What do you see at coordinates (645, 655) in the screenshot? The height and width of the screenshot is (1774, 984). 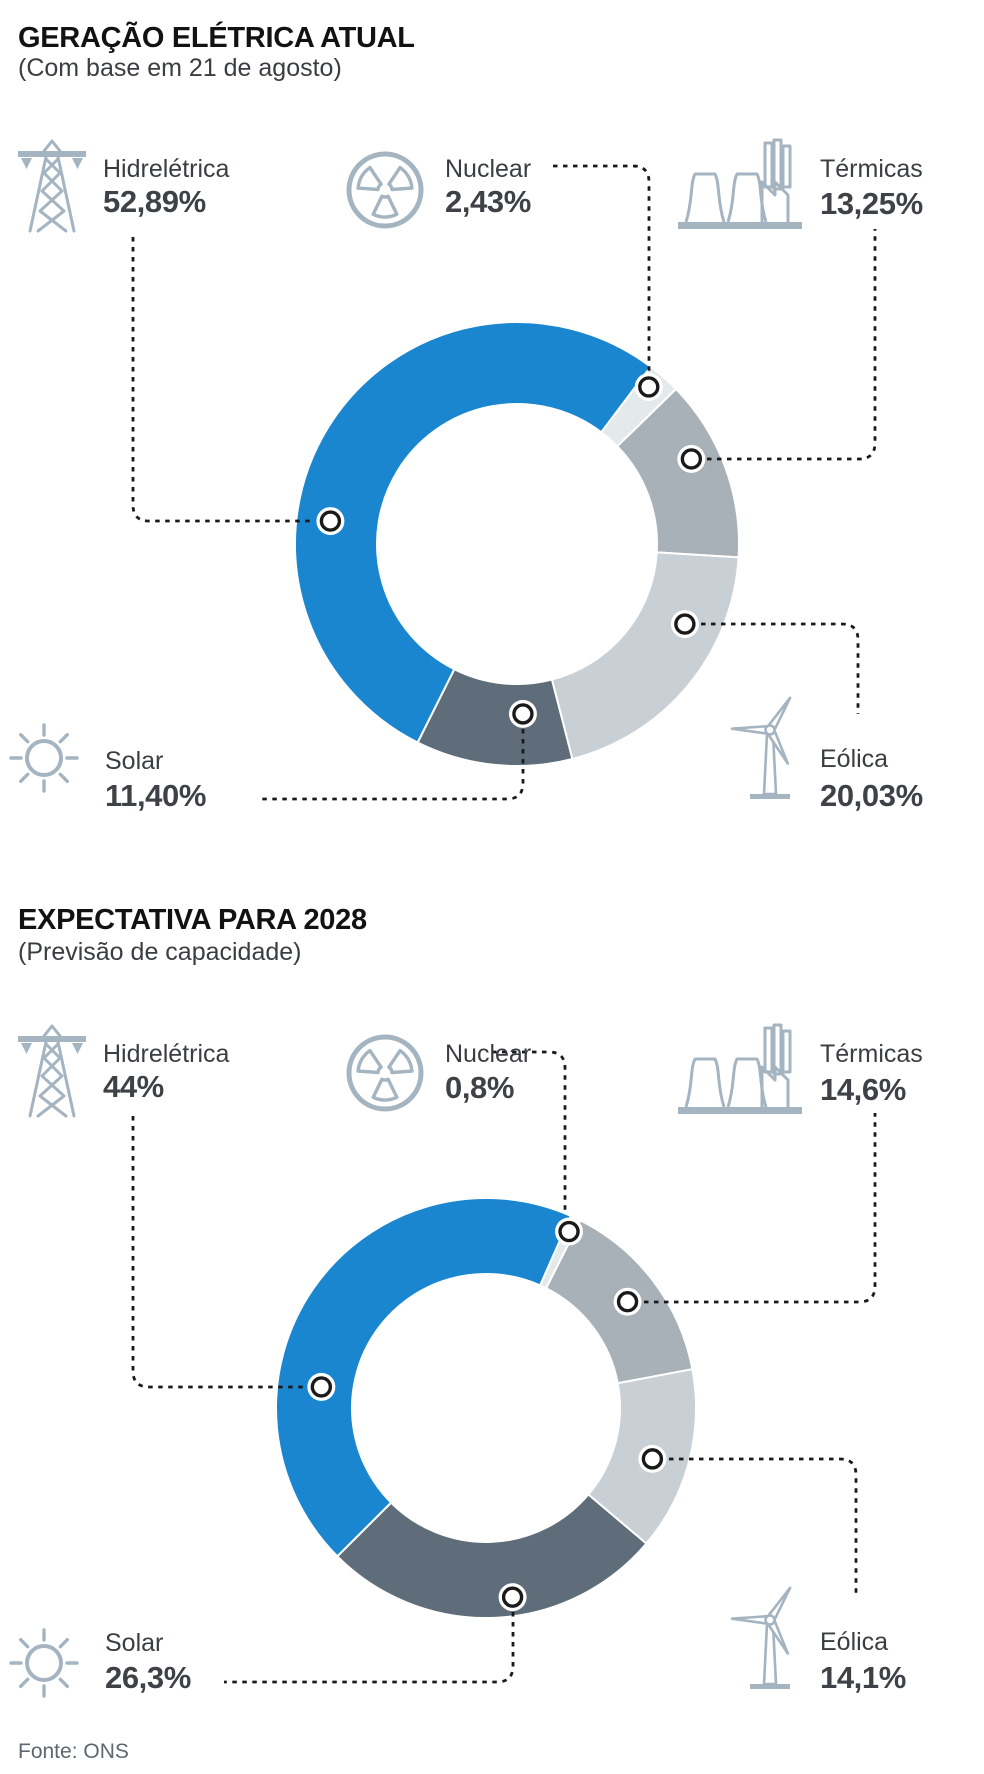 I see `donut-slice-eólica` at bounding box center [645, 655].